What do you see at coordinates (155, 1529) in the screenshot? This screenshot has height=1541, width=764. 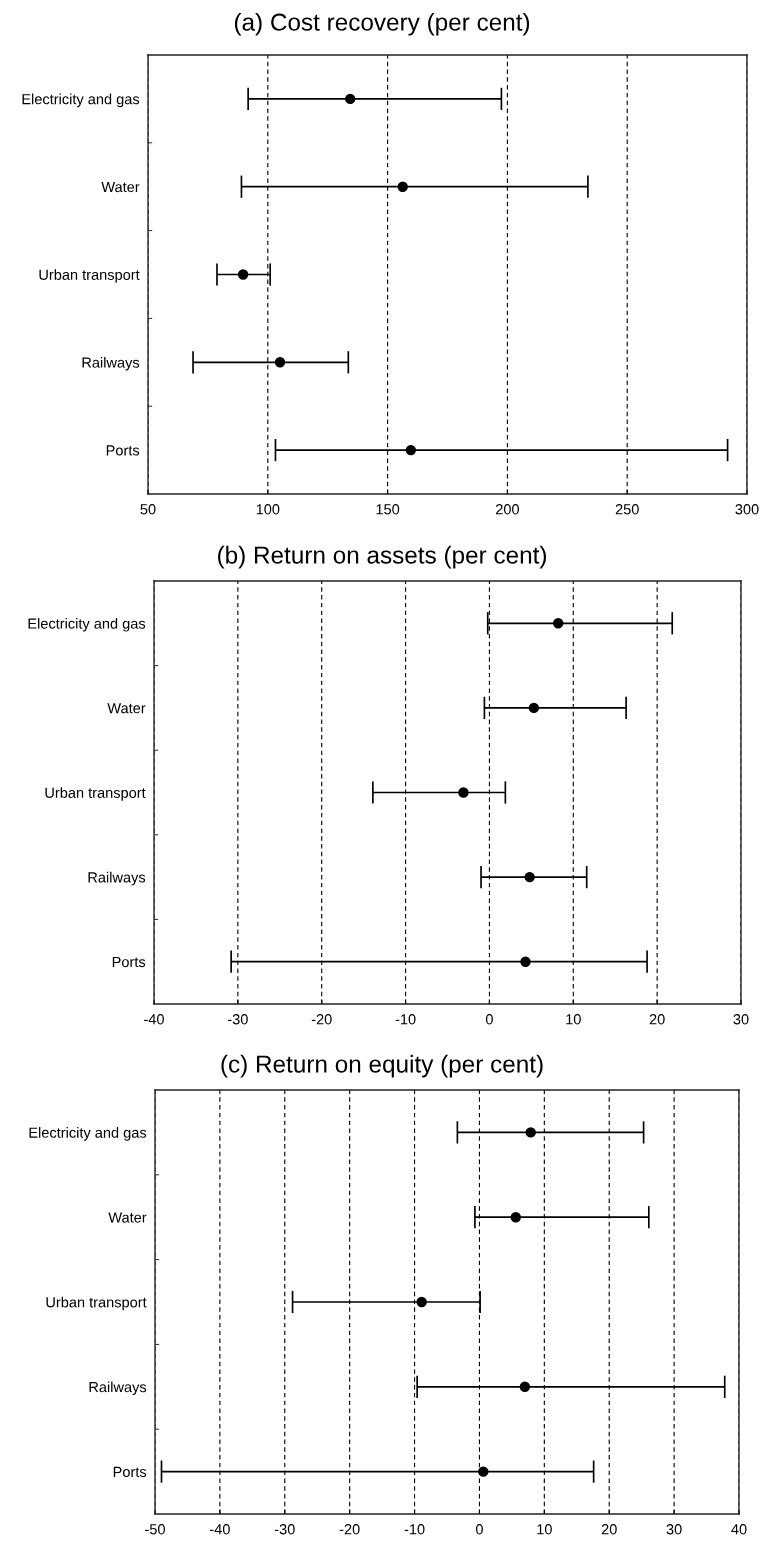 I see `x-tick-label: -50` at bounding box center [155, 1529].